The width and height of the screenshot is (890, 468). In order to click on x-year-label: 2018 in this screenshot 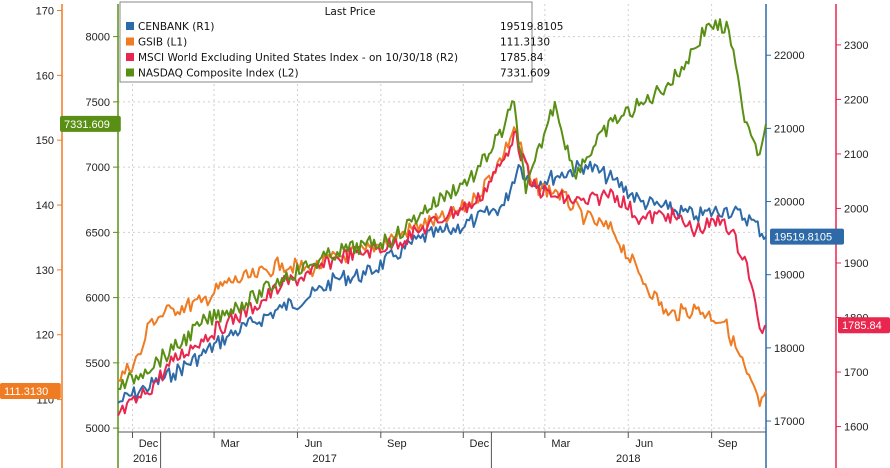, I will do `click(628, 459)`.